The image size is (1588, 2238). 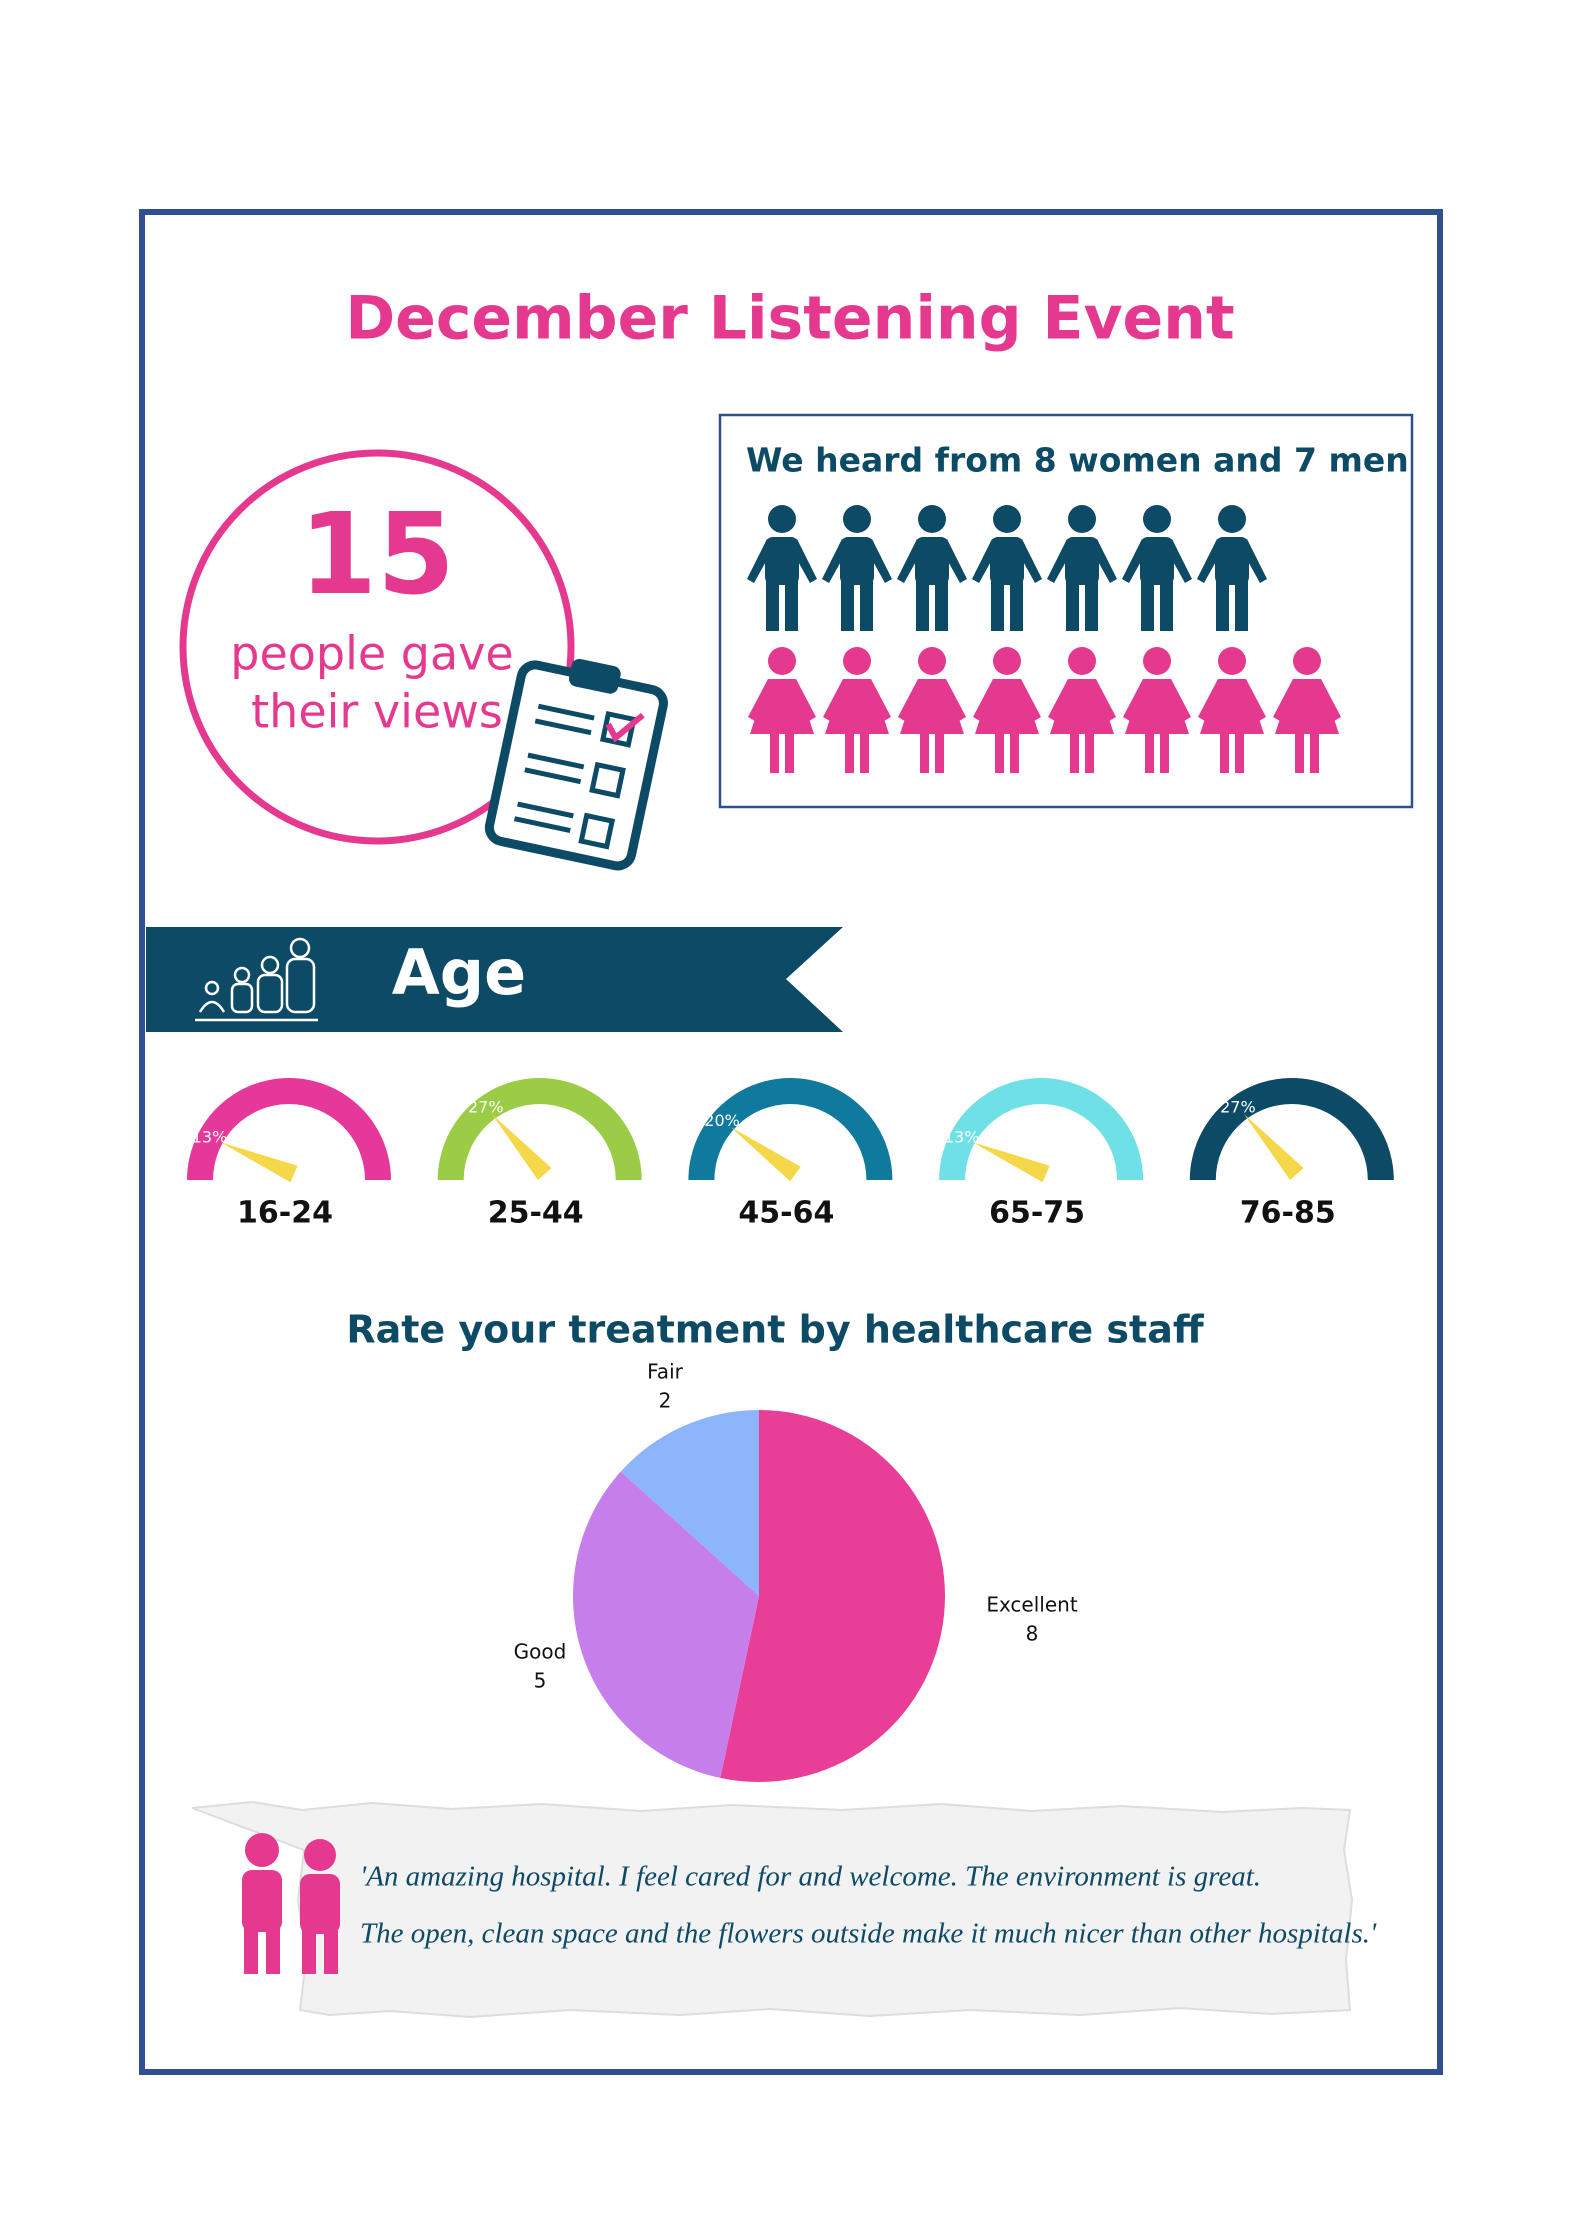 I want to click on title: December Listening Event, so click(x=789, y=319).